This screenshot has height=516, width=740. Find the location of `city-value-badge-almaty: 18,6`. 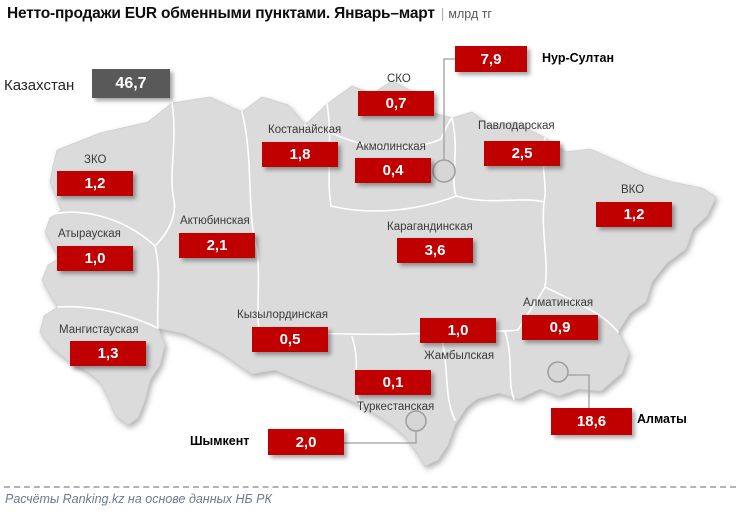

city-value-badge-almaty: 18,6 is located at coordinates (591, 421).